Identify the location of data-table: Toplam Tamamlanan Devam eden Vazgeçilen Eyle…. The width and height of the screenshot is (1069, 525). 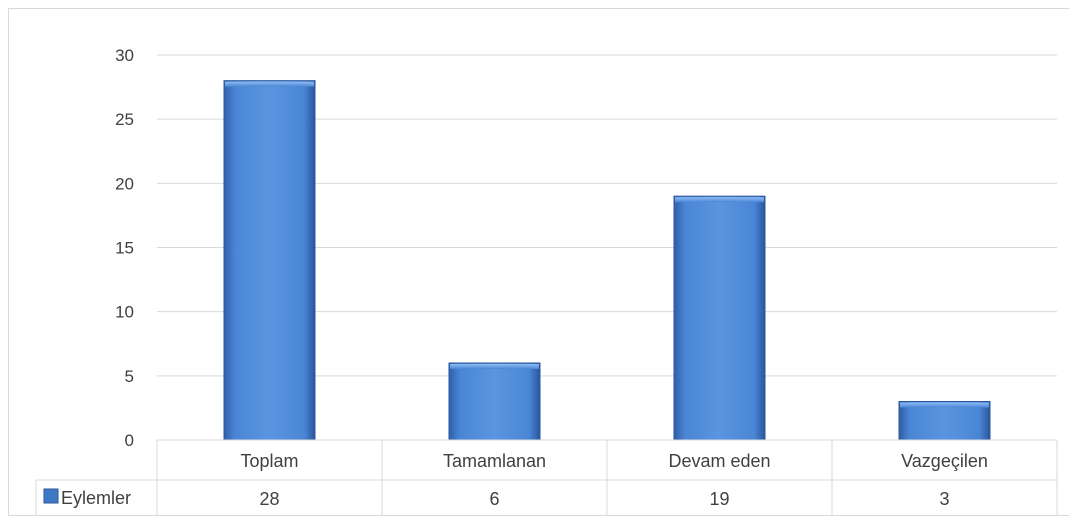
(546, 477).